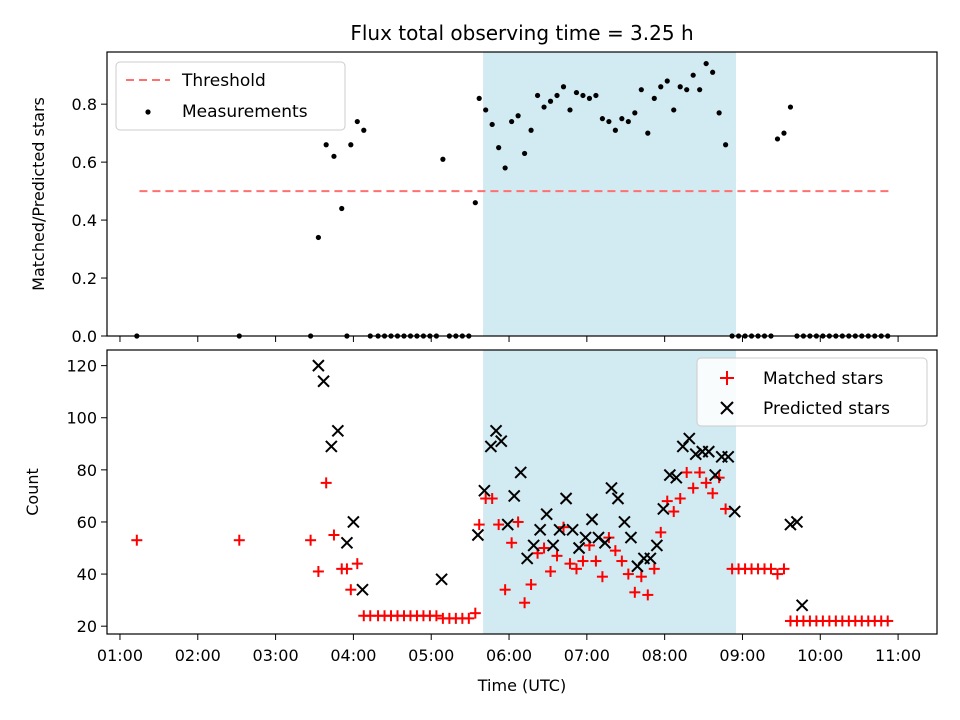  I want to click on bottom-legend: Matched stars Predicted stars, so click(812, 392).